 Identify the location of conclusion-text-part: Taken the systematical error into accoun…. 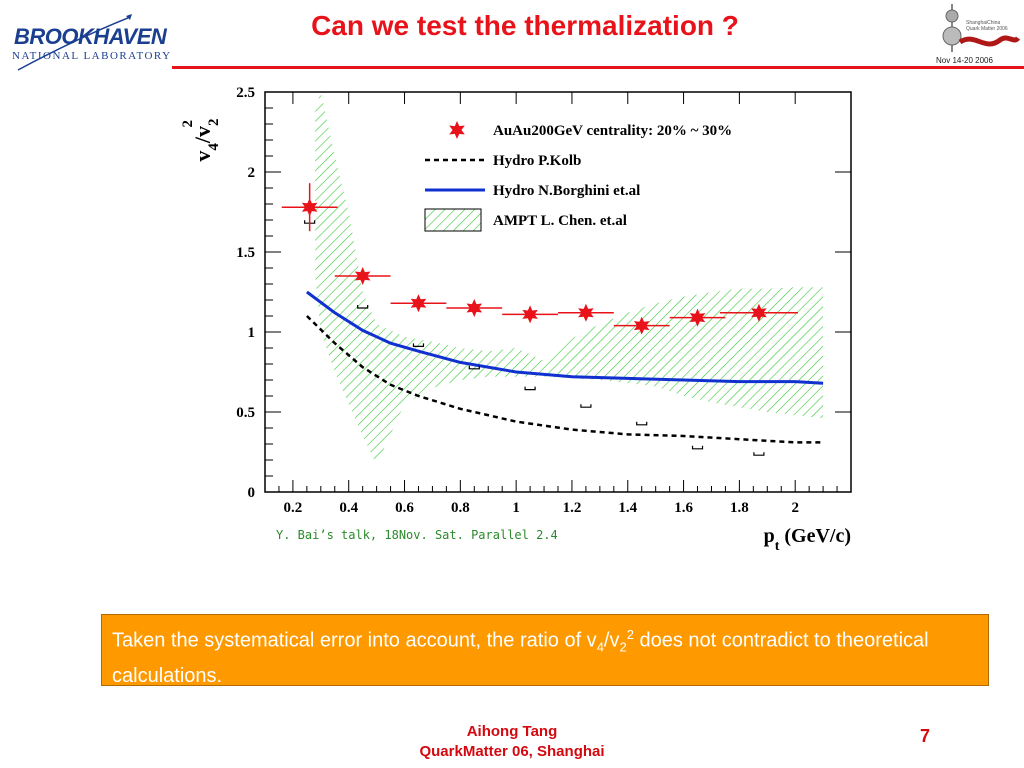
(354, 640).